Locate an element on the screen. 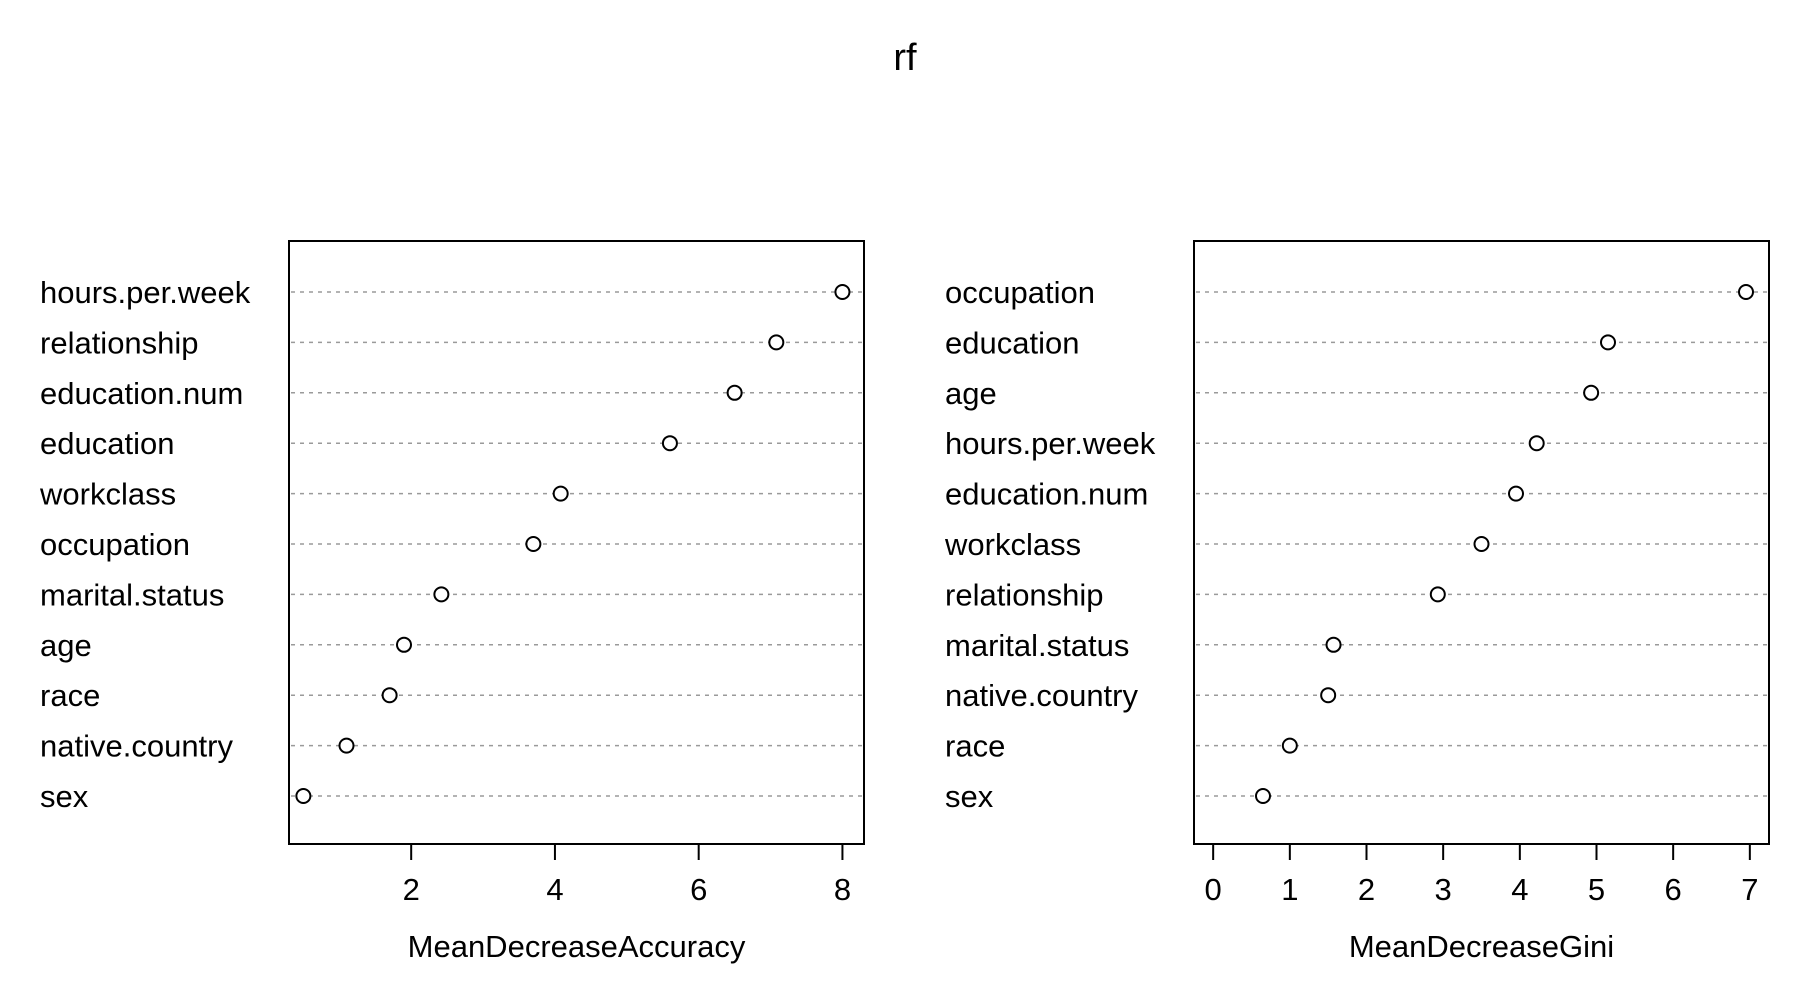 The height and width of the screenshot is (1000, 1800). panel-2-category-label: hours.per.week is located at coordinates (1050, 443).